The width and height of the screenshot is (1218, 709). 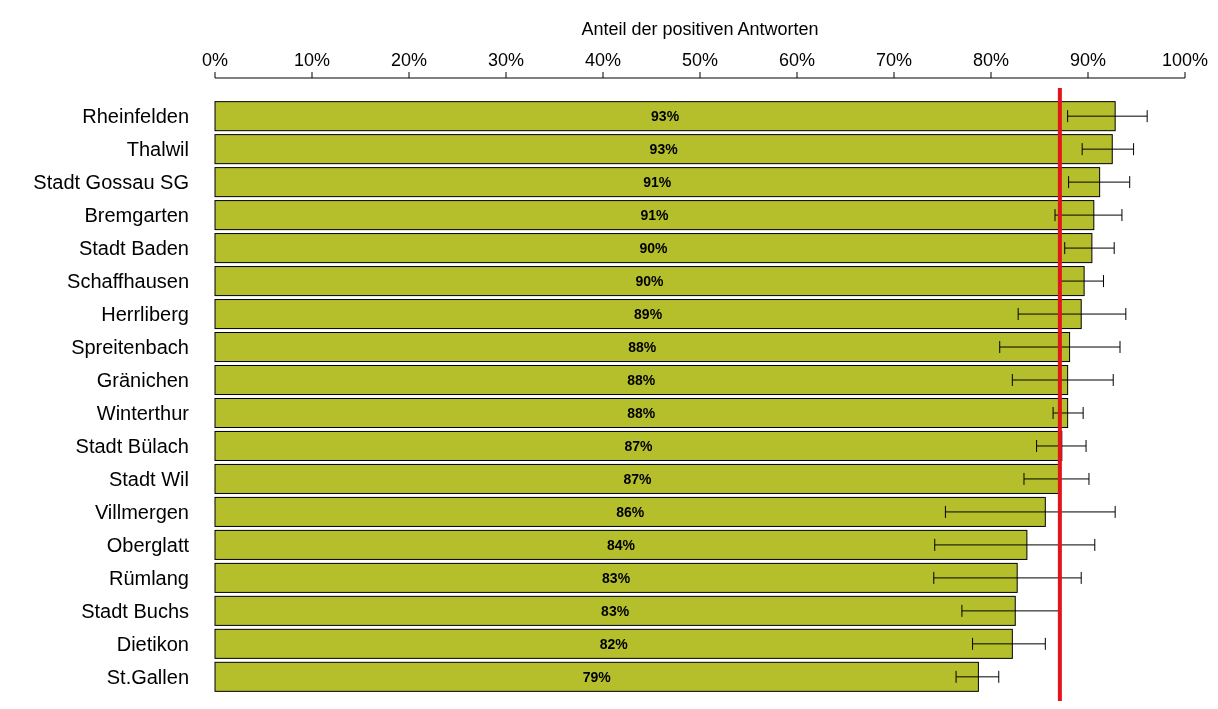 I want to click on y-tick-label: Stadt Wil, so click(x=148, y=478).